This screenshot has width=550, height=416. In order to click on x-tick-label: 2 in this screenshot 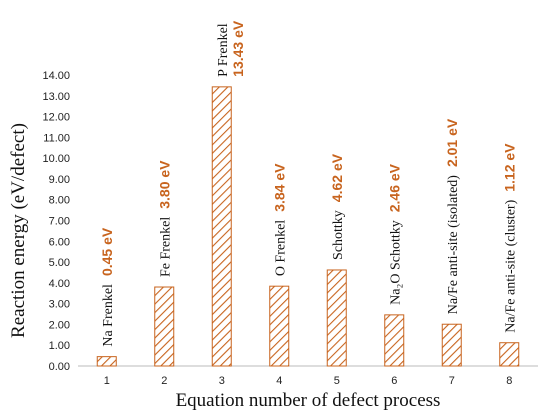, I will do `click(164, 381)`.